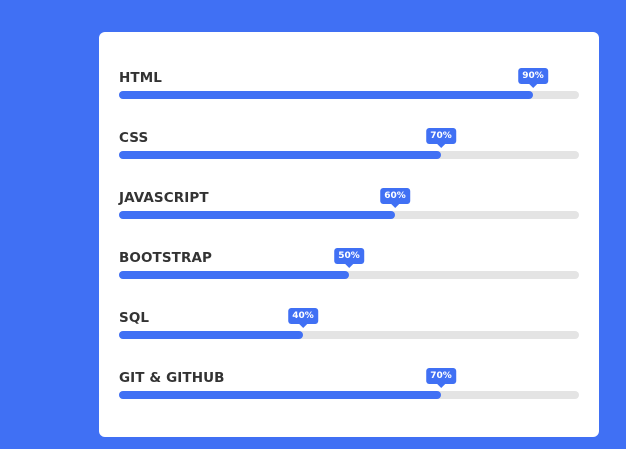 The height and width of the screenshot is (449, 626). I want to click on skill-css: CSS 70%, so click(349, 149).